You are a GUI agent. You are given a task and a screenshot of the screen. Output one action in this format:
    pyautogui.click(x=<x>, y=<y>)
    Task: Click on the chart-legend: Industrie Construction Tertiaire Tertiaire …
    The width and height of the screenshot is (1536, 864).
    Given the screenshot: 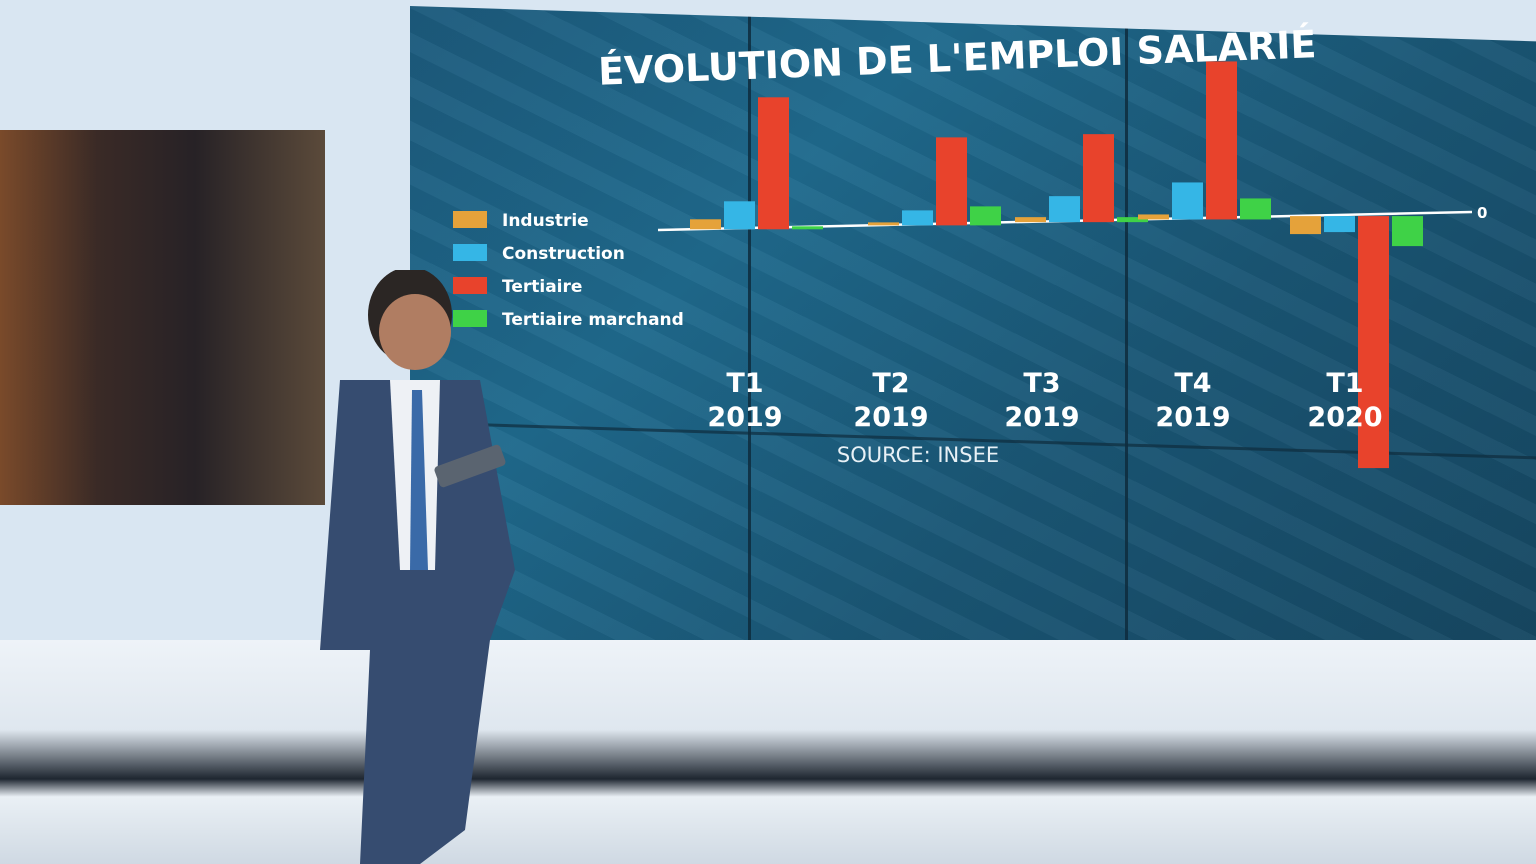 What is the action you would take?
    pyautogui.click(x=568, y=270)
    